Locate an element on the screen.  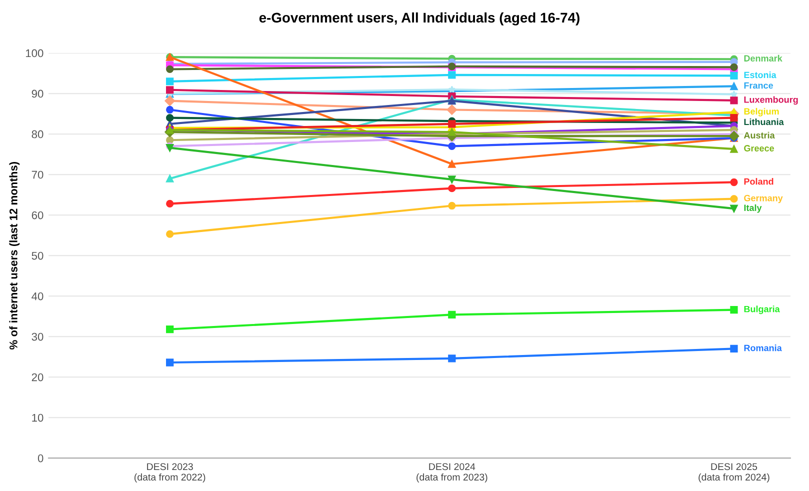
series-label: Austria is located at coordinates (759, 135).